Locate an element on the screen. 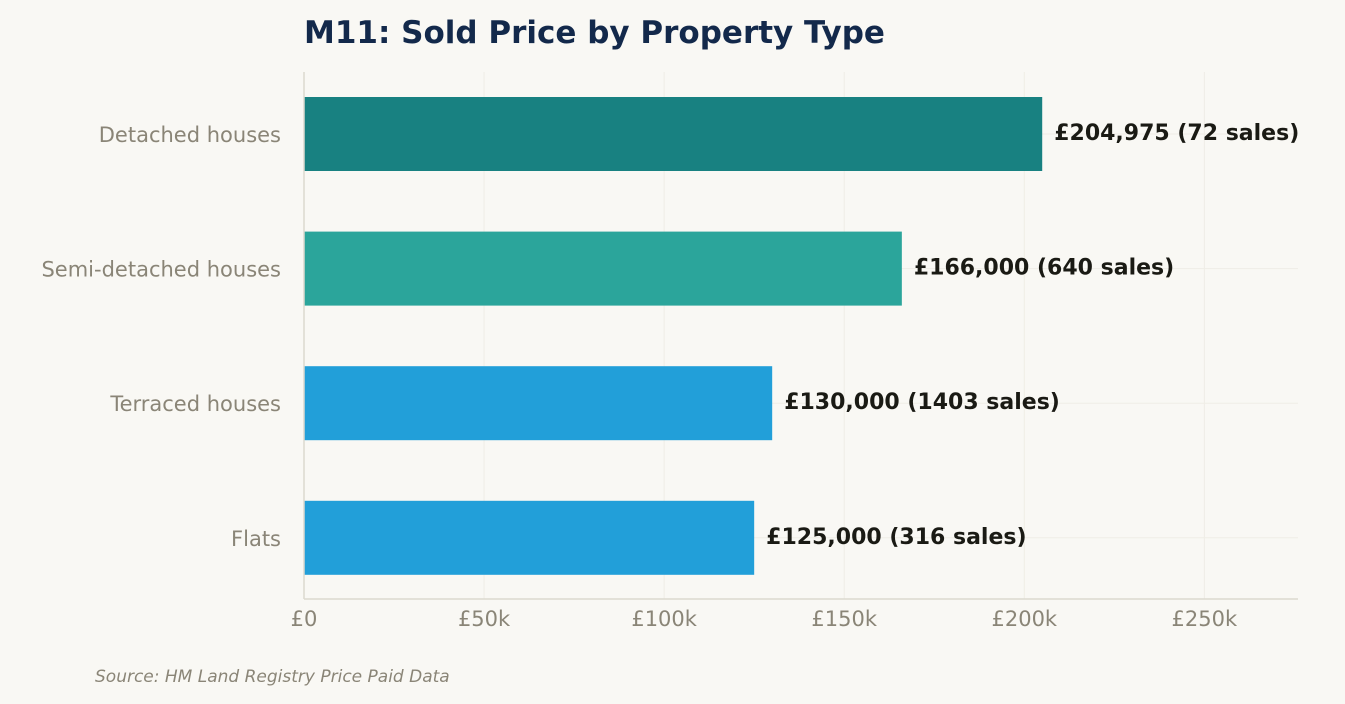 Image resolution: width=1345 pixels, height=704 pixels. category-label: Detached houses is located at coordinates (190, 135).